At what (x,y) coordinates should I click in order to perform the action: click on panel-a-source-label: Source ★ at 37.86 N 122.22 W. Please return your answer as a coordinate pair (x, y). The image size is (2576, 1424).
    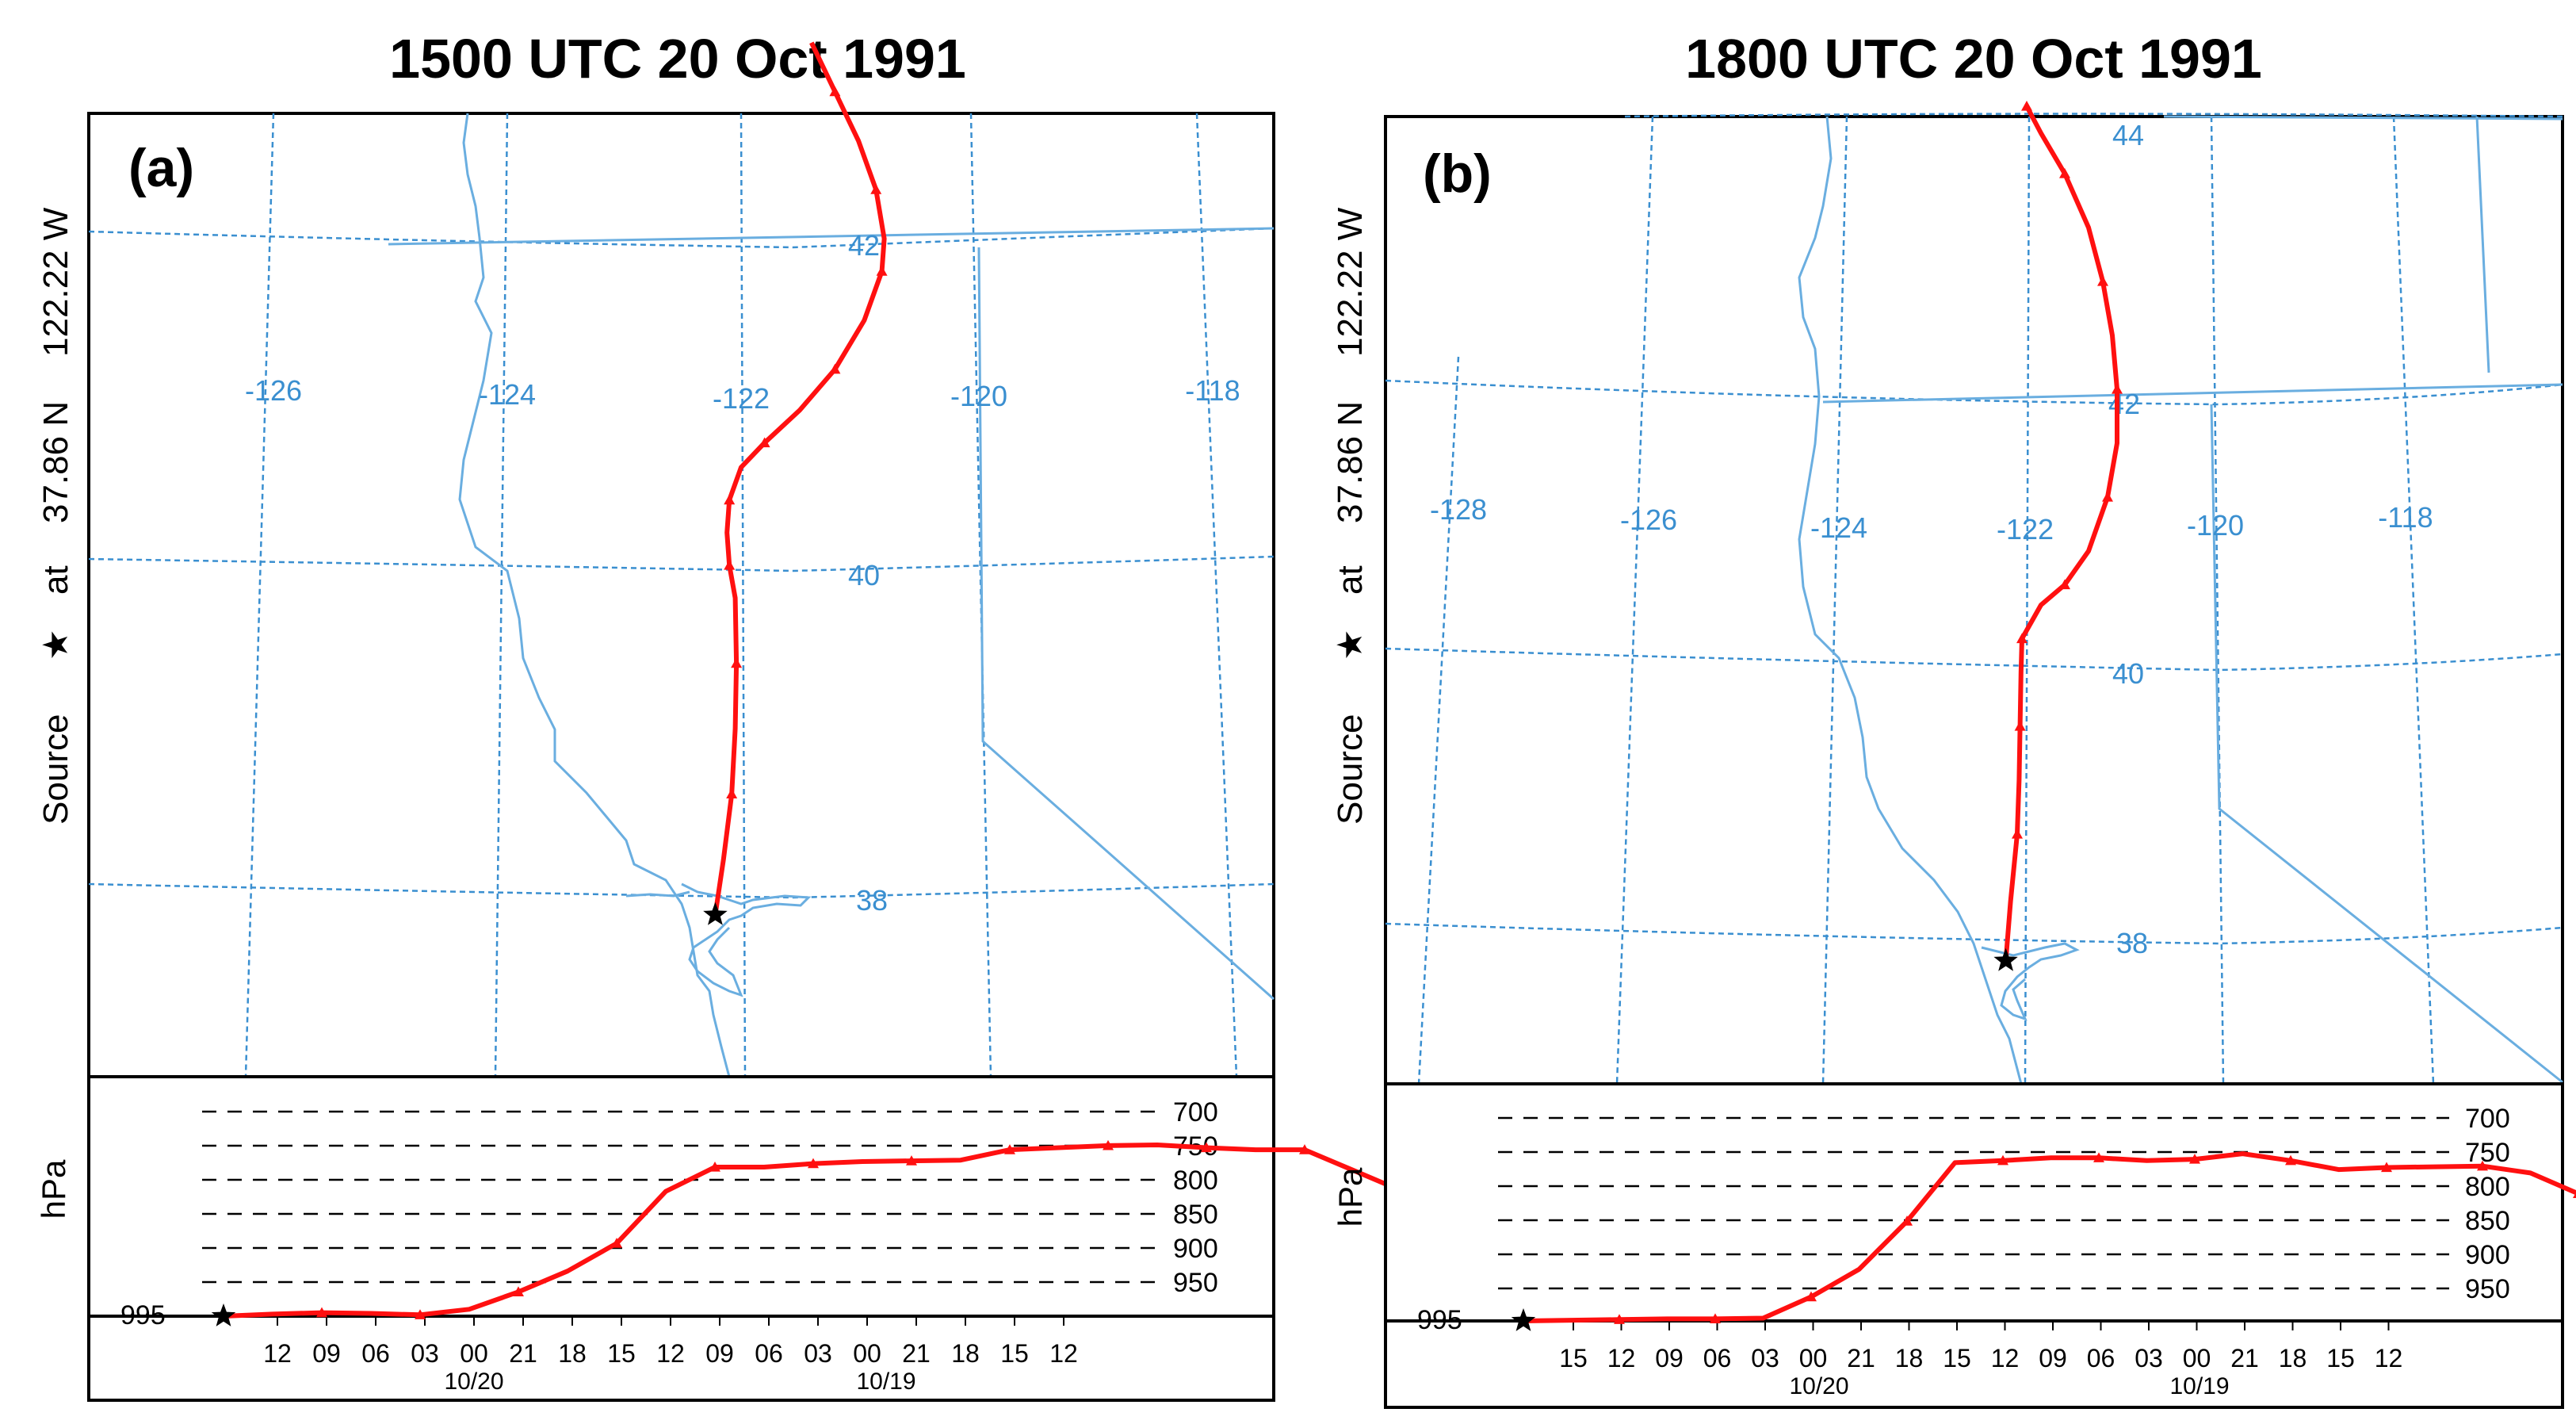
    Looking at the image, I should click on (55, 516).